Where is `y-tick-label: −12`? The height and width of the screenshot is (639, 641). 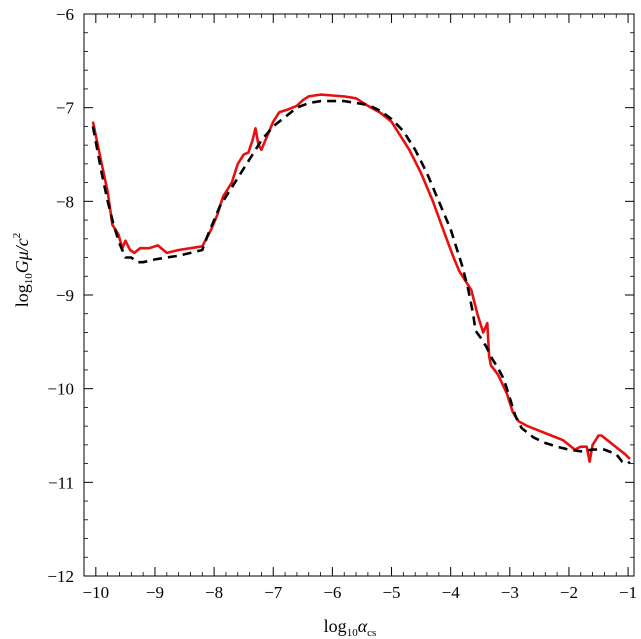 y-tick-label: −12 is located at coordinates (60, 576).